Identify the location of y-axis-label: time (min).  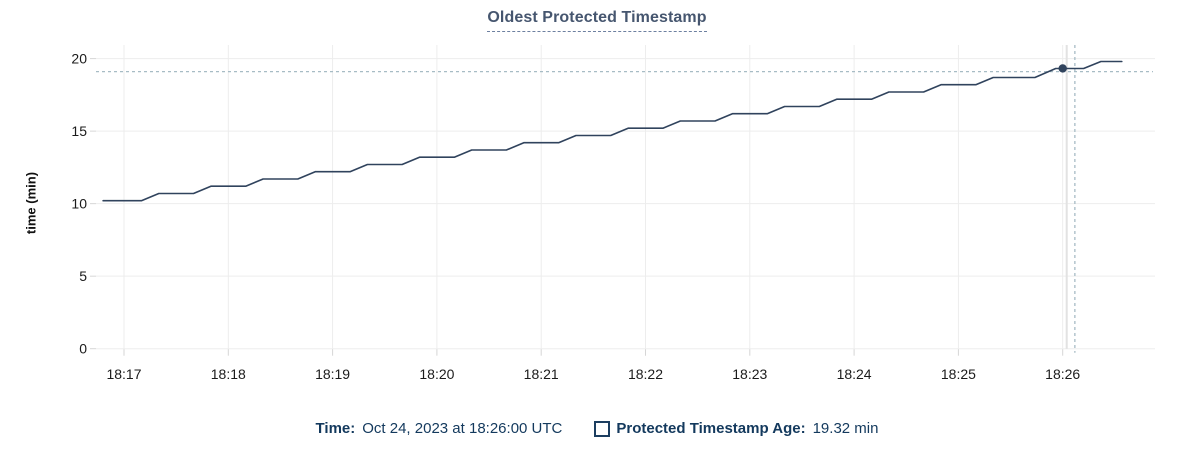
(31, 203).